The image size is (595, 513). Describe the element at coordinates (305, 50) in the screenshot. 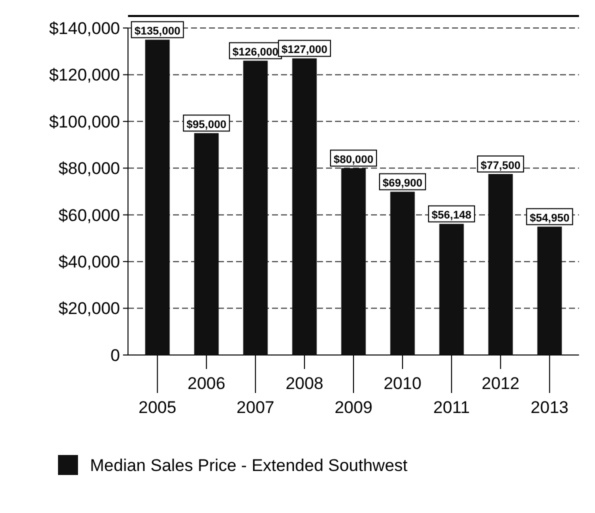

I see `data-label: $127,000` at that location.